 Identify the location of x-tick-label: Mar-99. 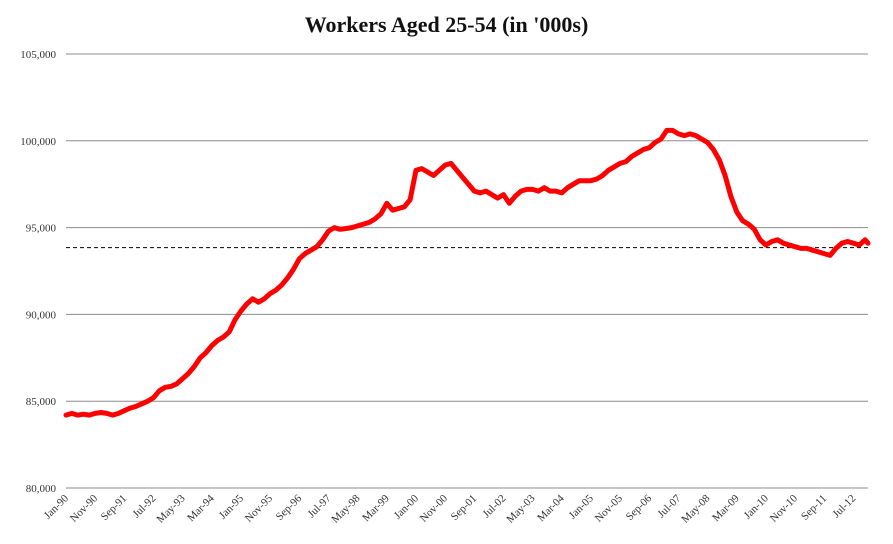
(376, 508).